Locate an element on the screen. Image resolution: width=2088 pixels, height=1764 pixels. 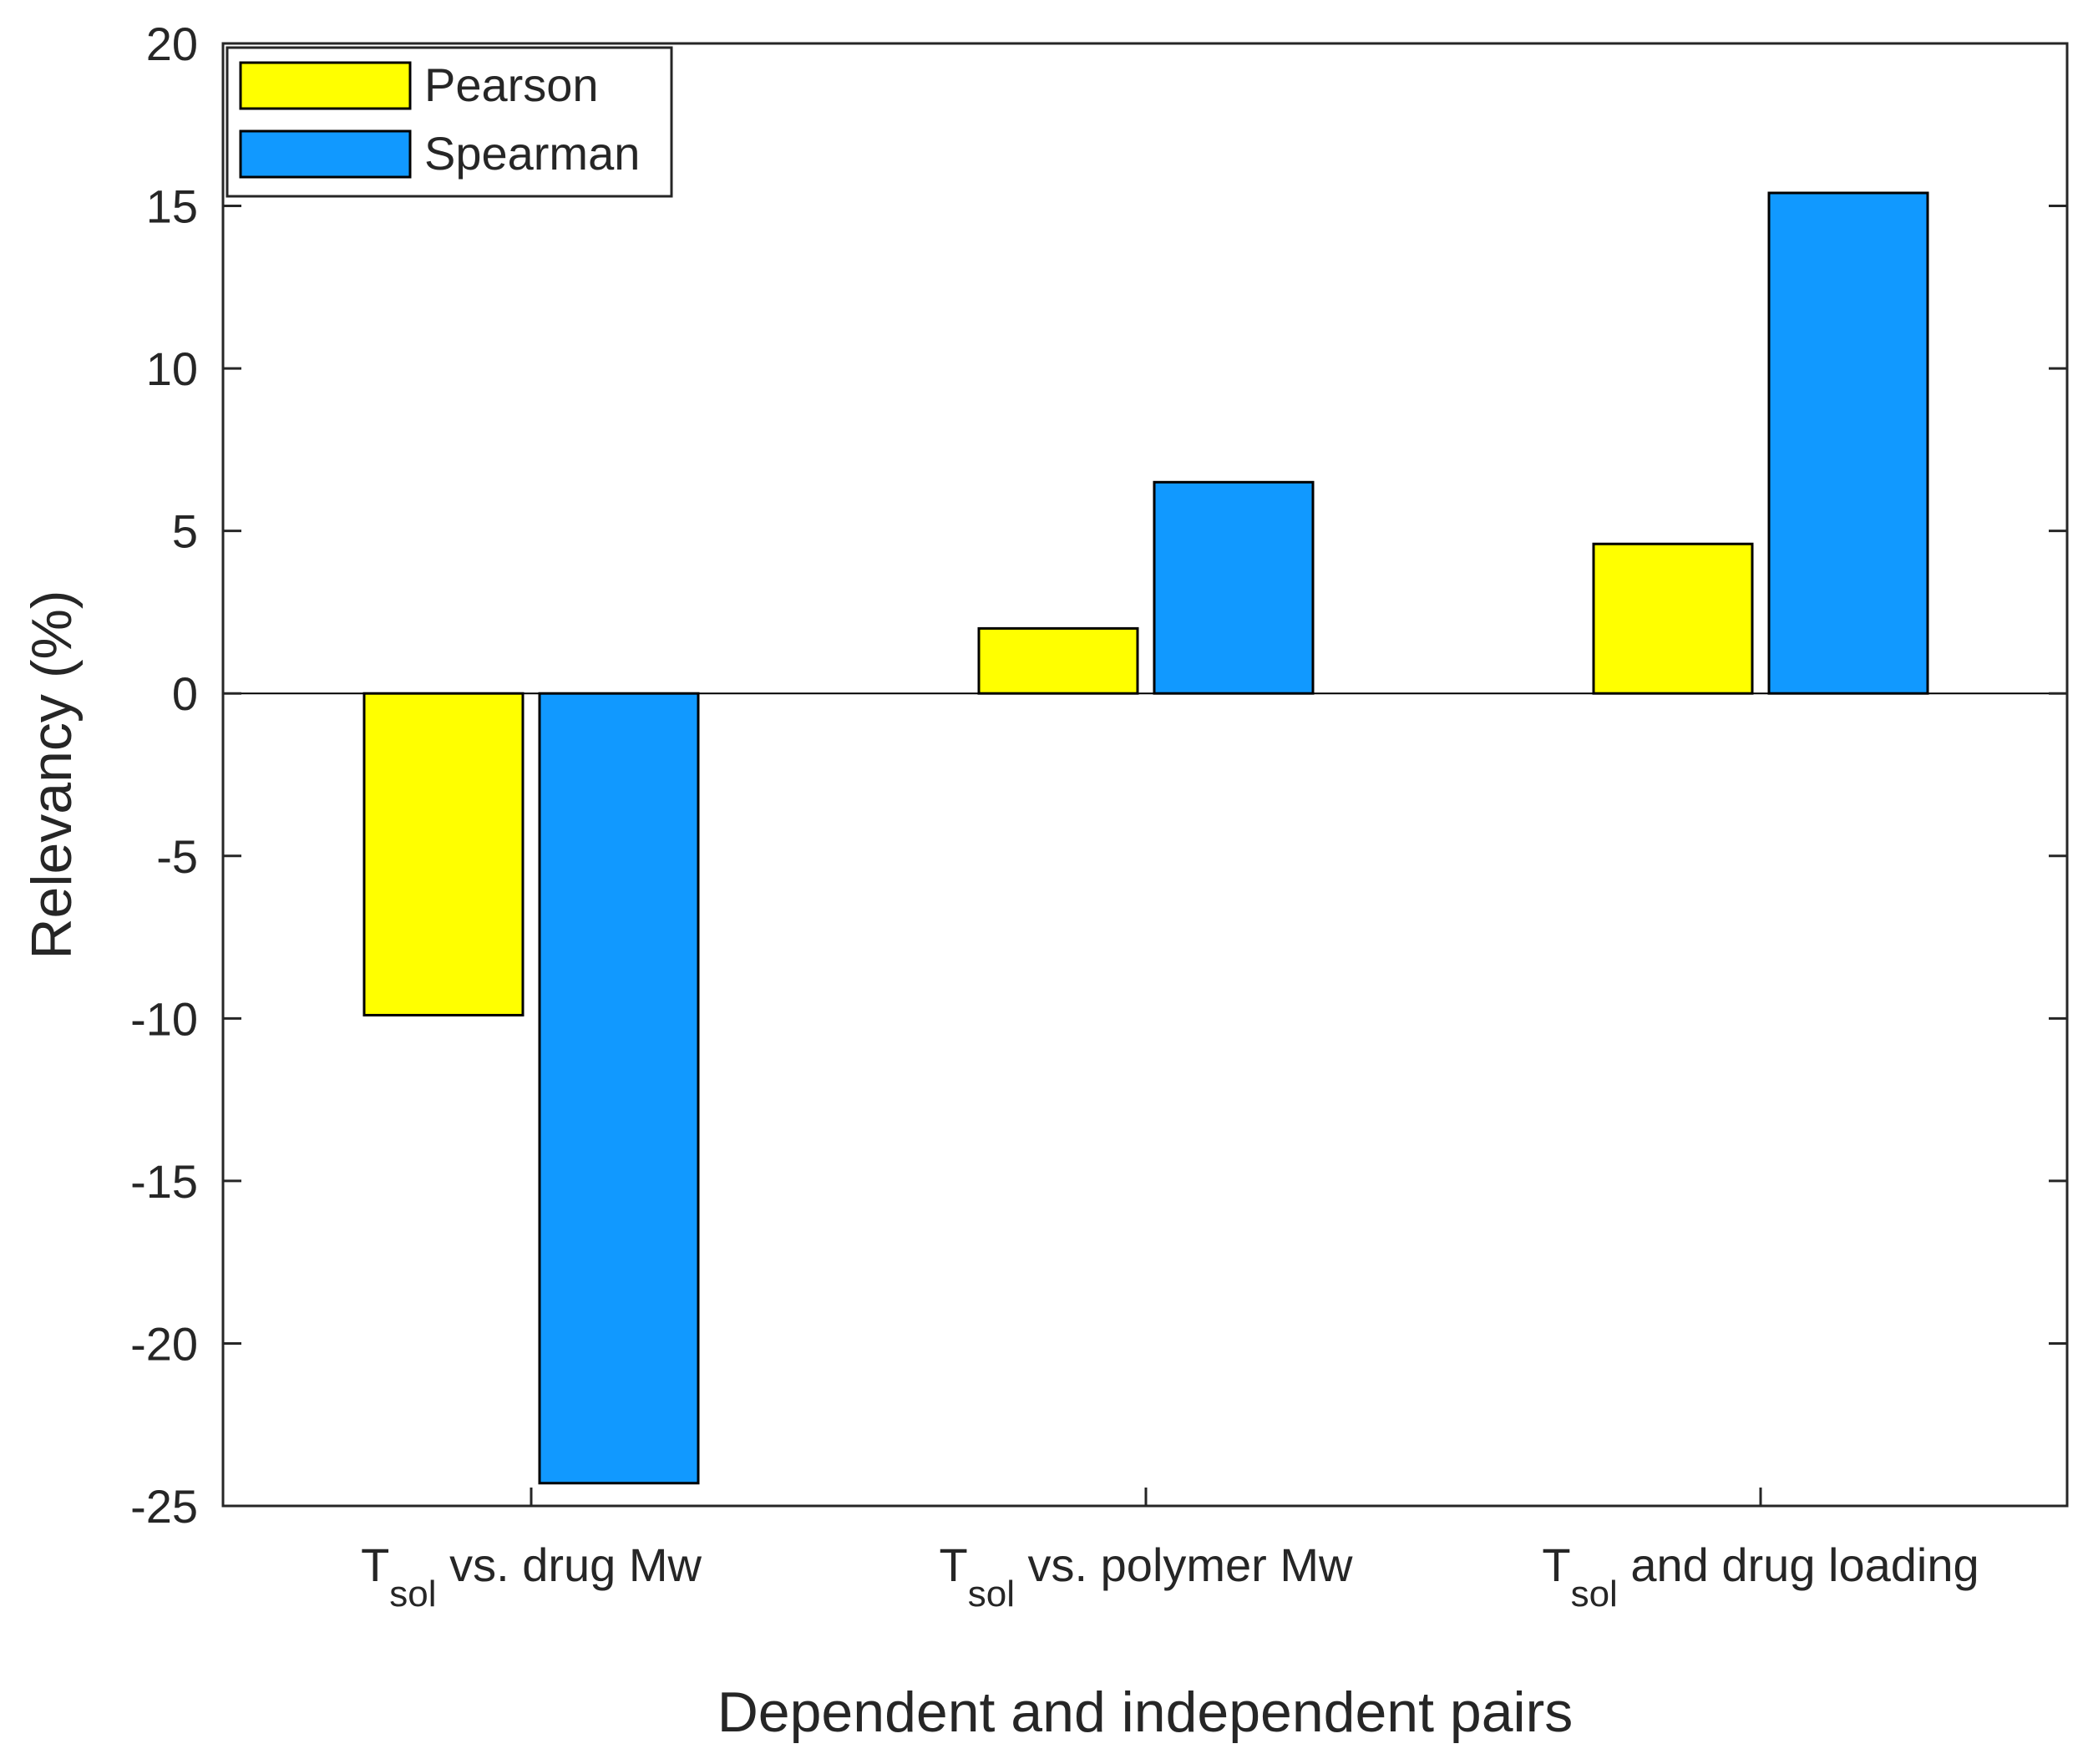
legend-swatch-pearson is located at coordinates (326, 86).